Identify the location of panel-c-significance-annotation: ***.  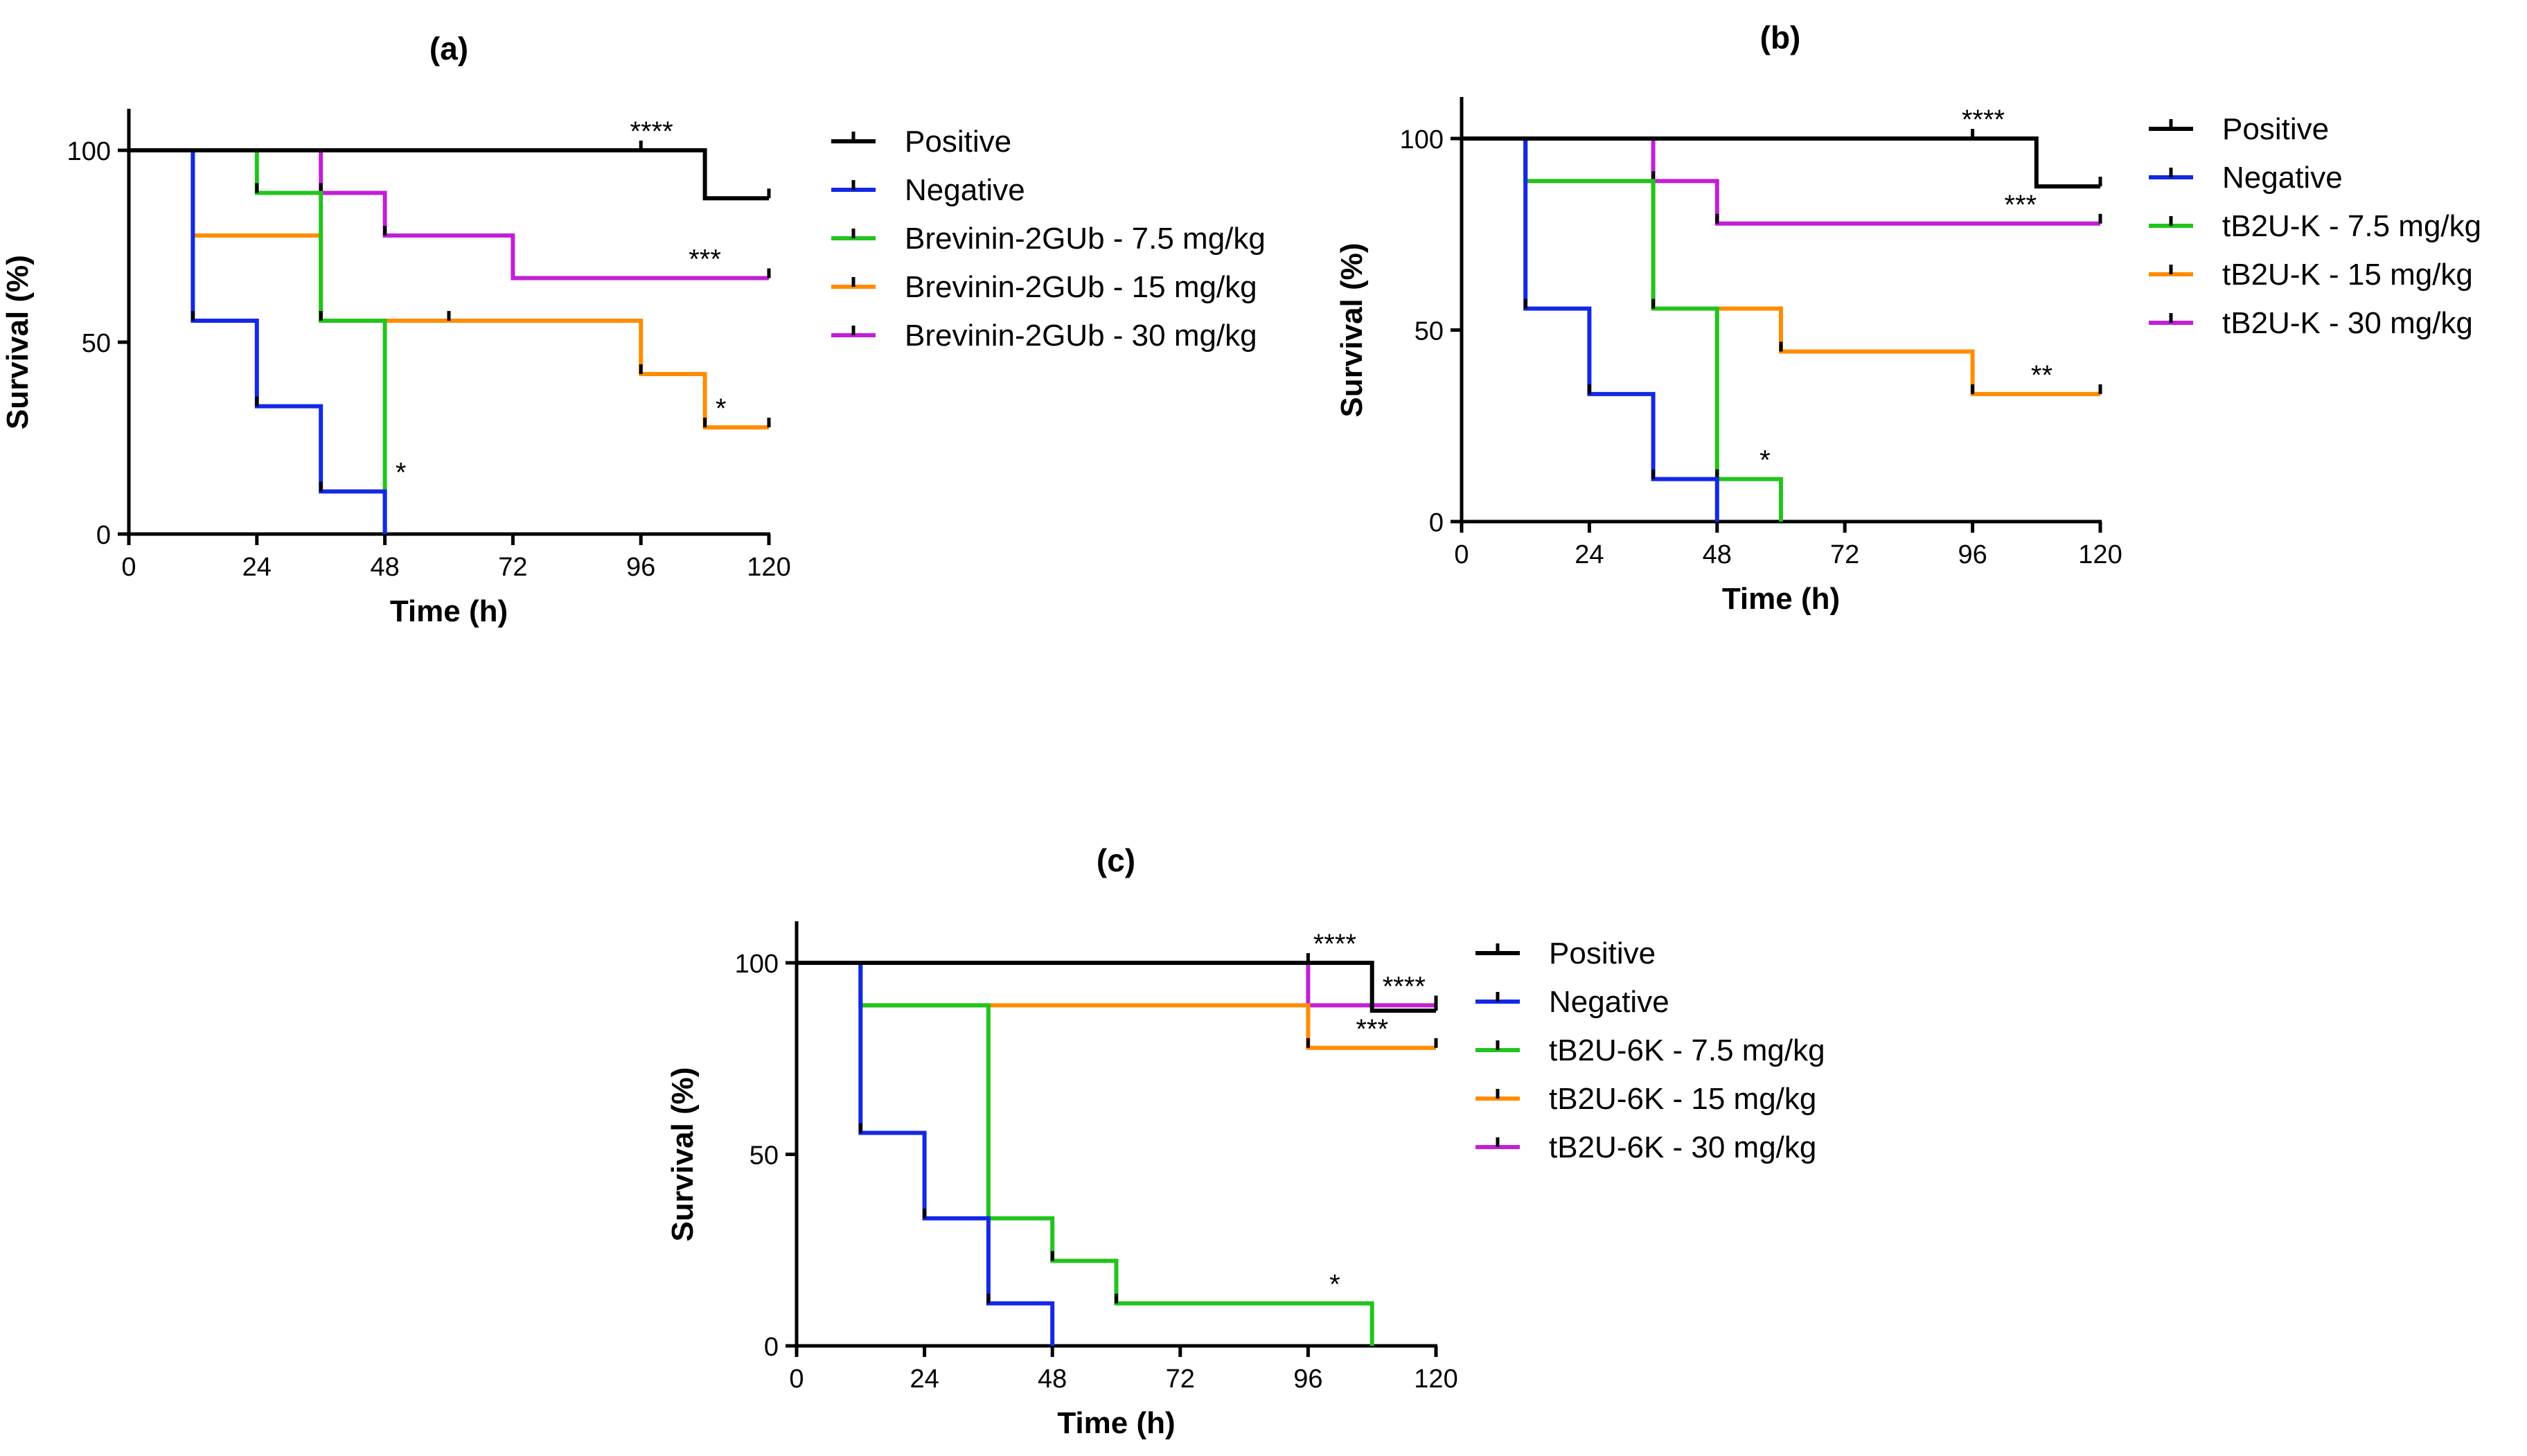
(1372, 1029).